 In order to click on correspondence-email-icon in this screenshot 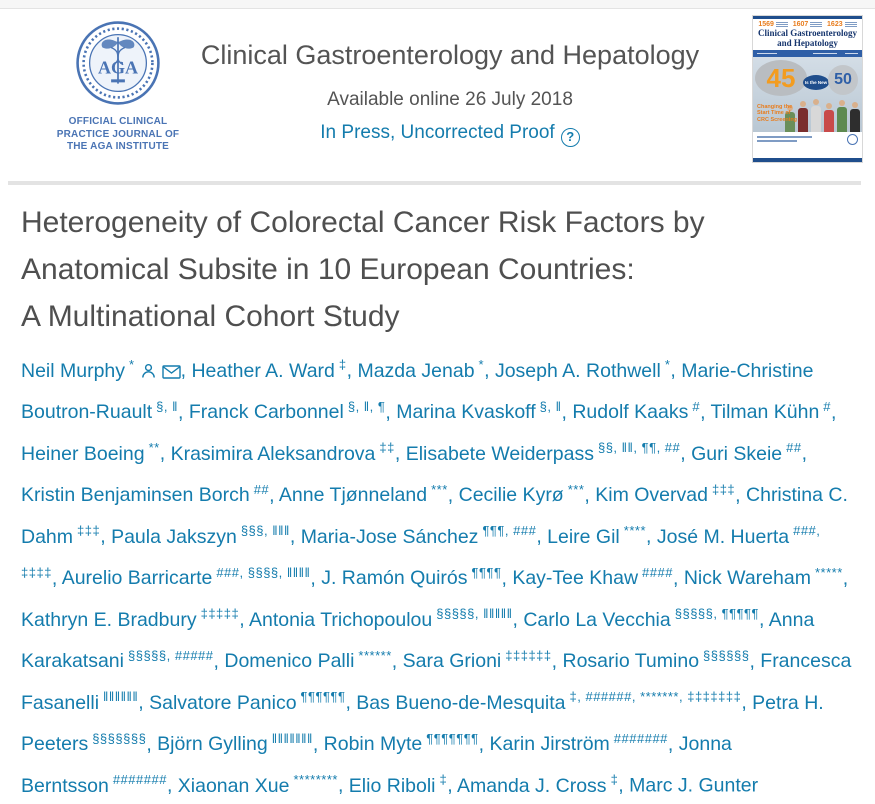, I will do `click(171, 371)`.